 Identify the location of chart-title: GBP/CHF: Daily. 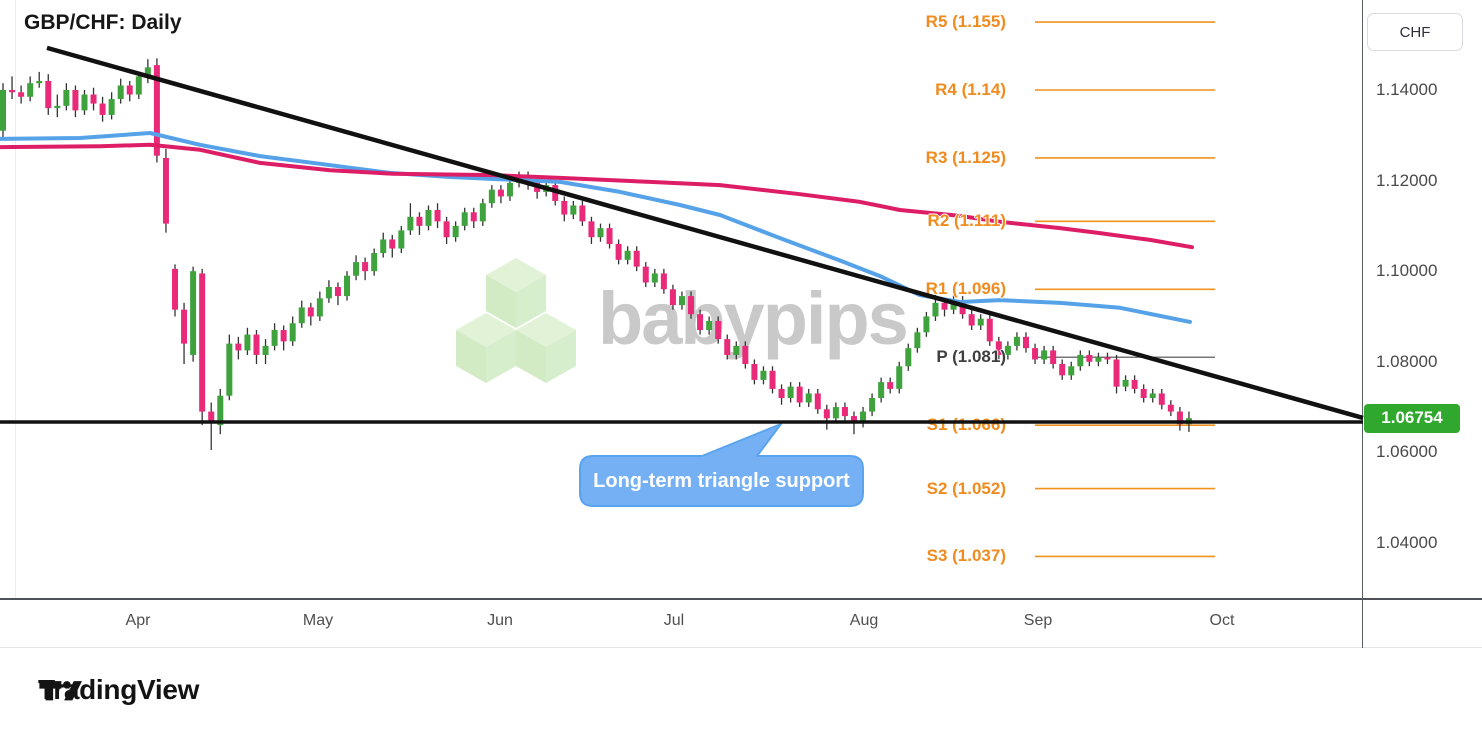
(103, 22).